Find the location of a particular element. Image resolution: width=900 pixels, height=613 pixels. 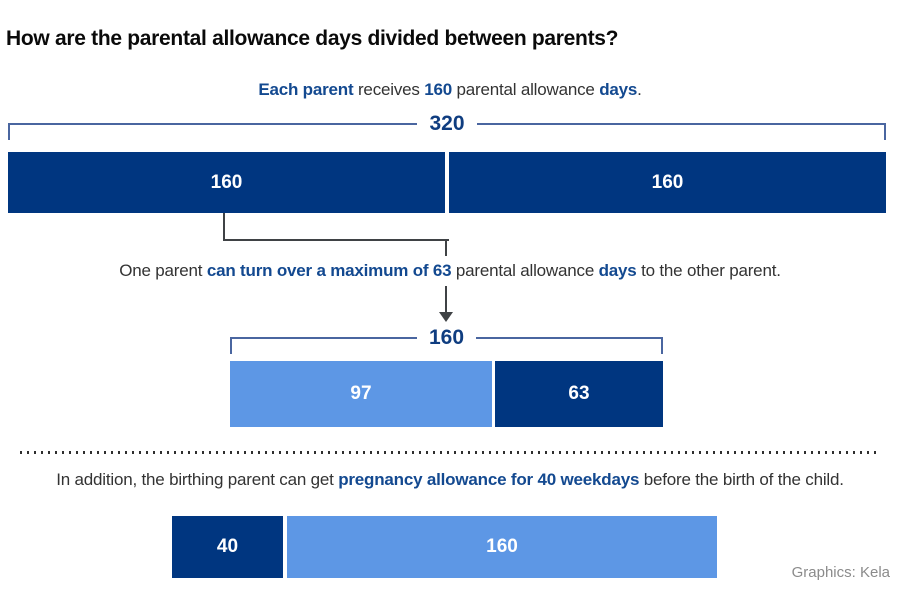

one-parent-bracket: 160 is located at coordinates (447, 340).